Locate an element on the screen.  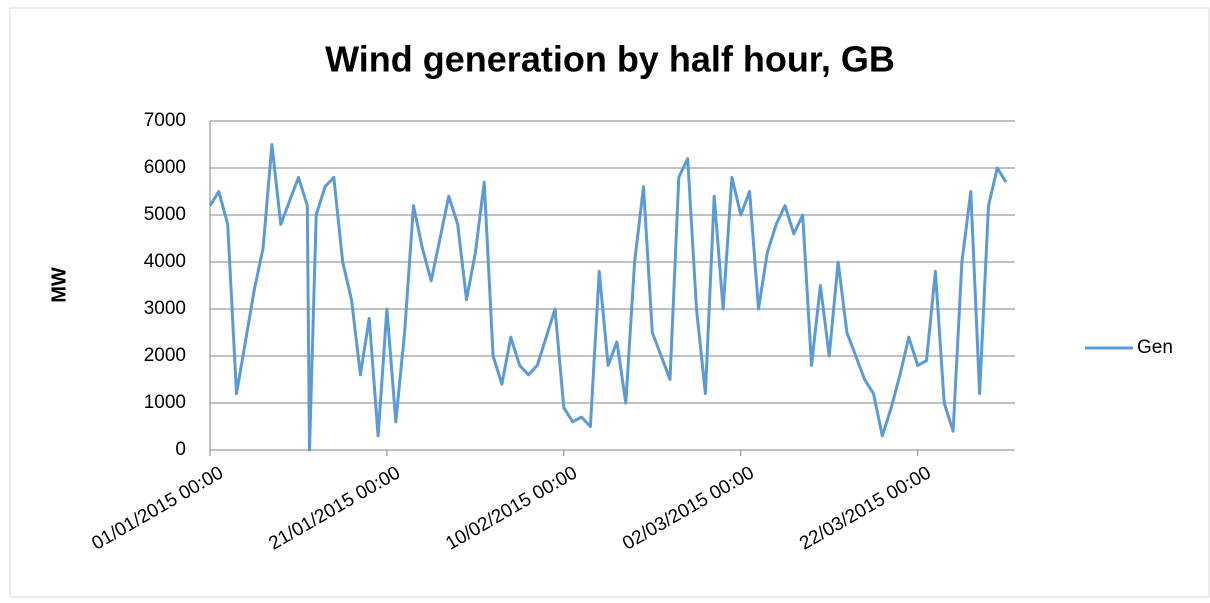
y-tick-label: 5000 is located at coordinates (165, 214).